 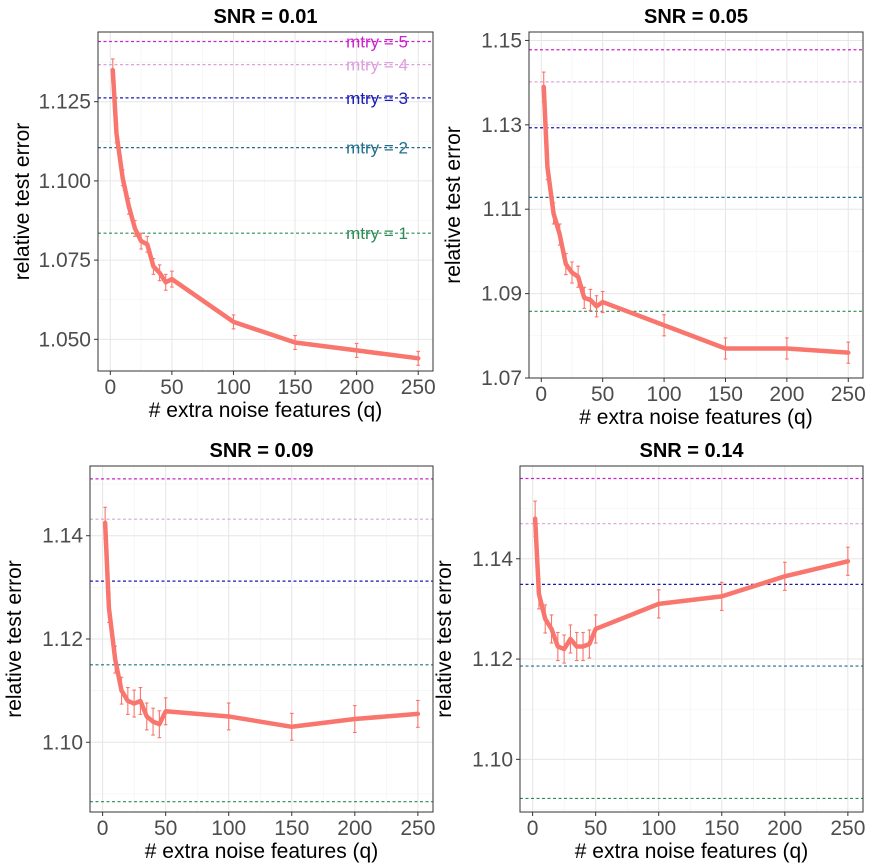 I want to click on reference-line-label: mtry = 3, so click(x=377, y=98).